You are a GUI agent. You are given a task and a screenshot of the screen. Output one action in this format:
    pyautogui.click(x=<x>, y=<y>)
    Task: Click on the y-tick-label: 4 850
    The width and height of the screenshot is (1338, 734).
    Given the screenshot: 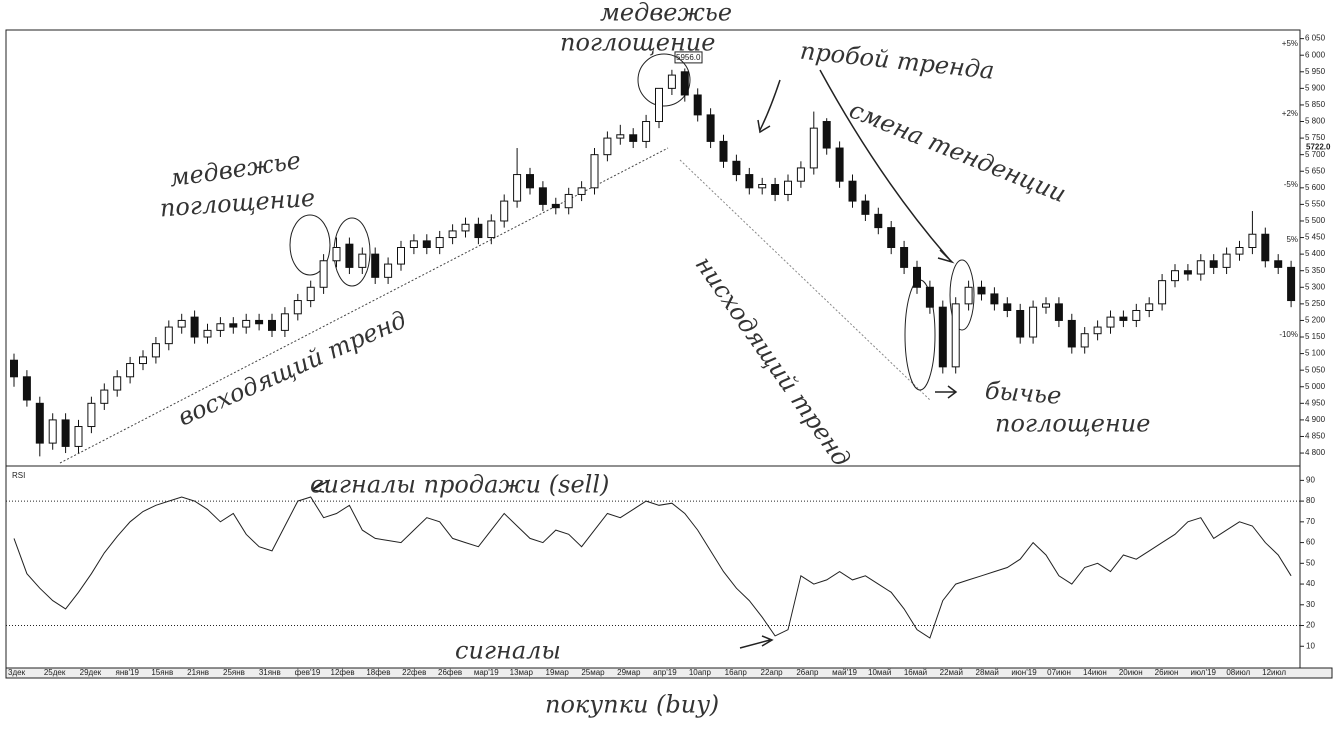 What is the action you would take?
    pyautogui.click(x=1315, y=436)
    